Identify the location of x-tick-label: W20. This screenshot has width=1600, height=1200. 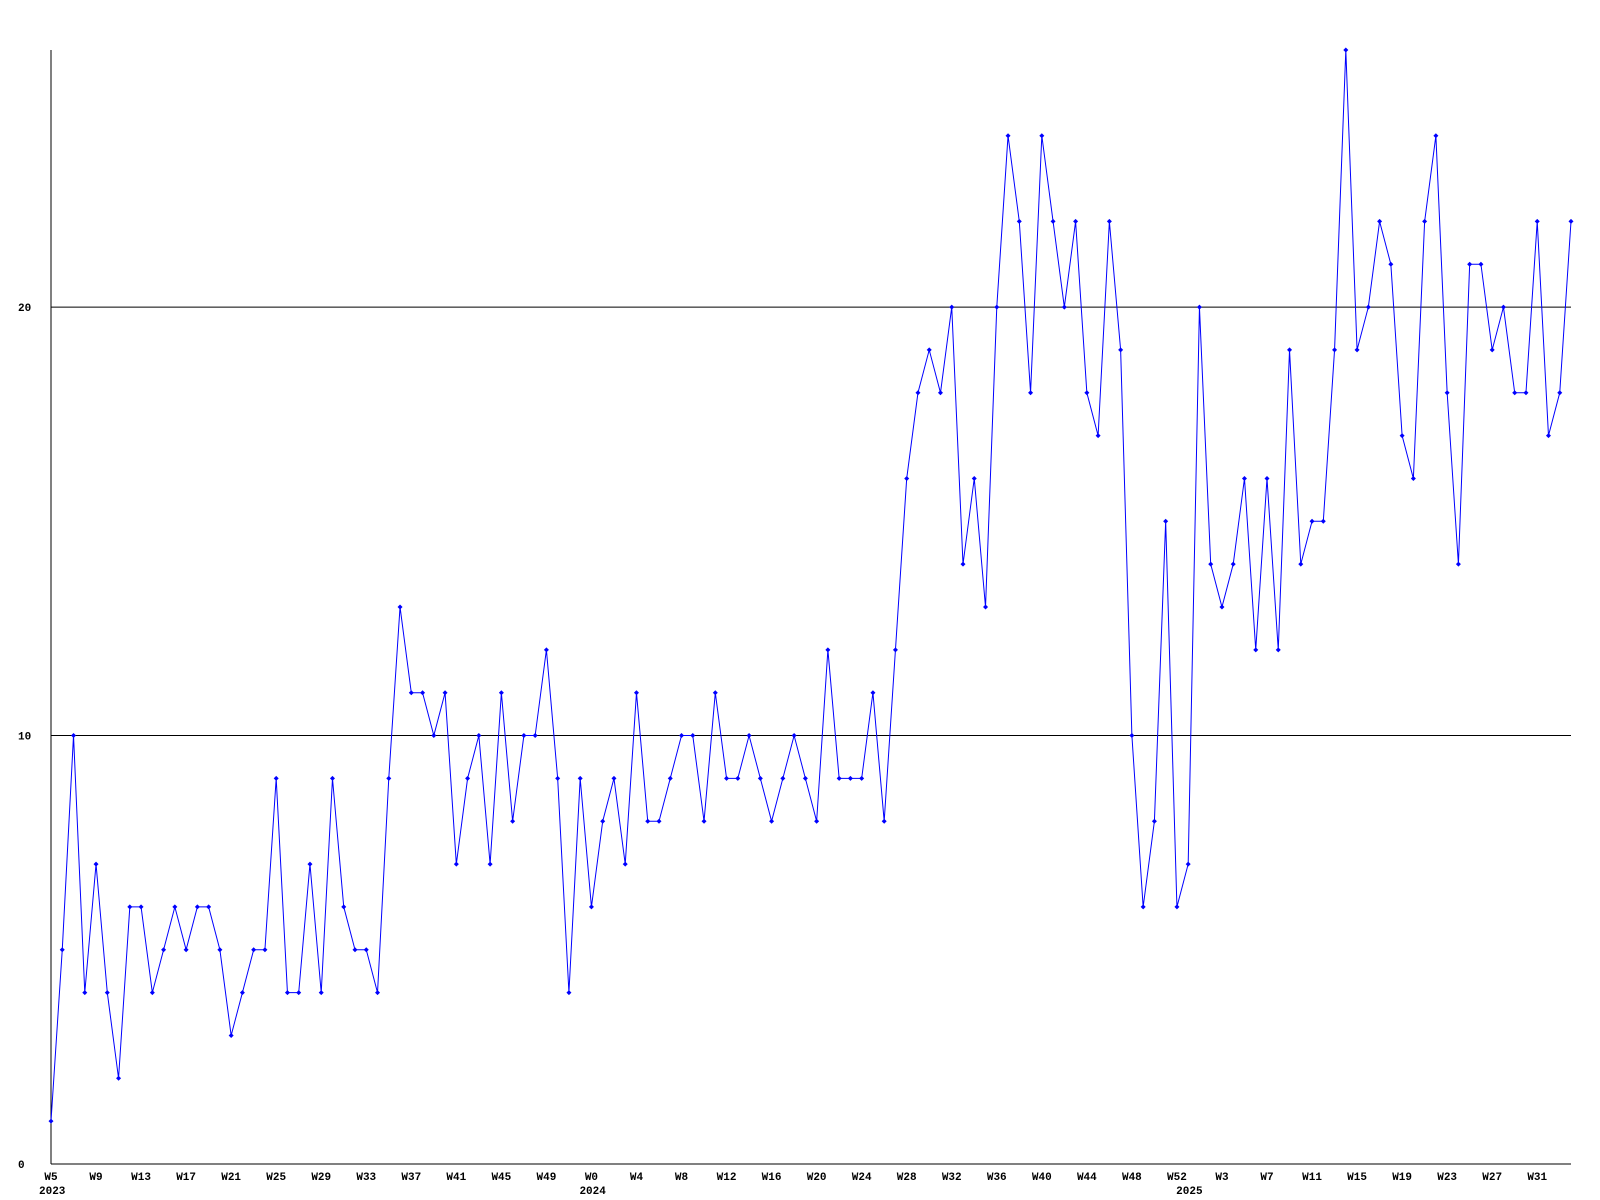
(817, 1178).